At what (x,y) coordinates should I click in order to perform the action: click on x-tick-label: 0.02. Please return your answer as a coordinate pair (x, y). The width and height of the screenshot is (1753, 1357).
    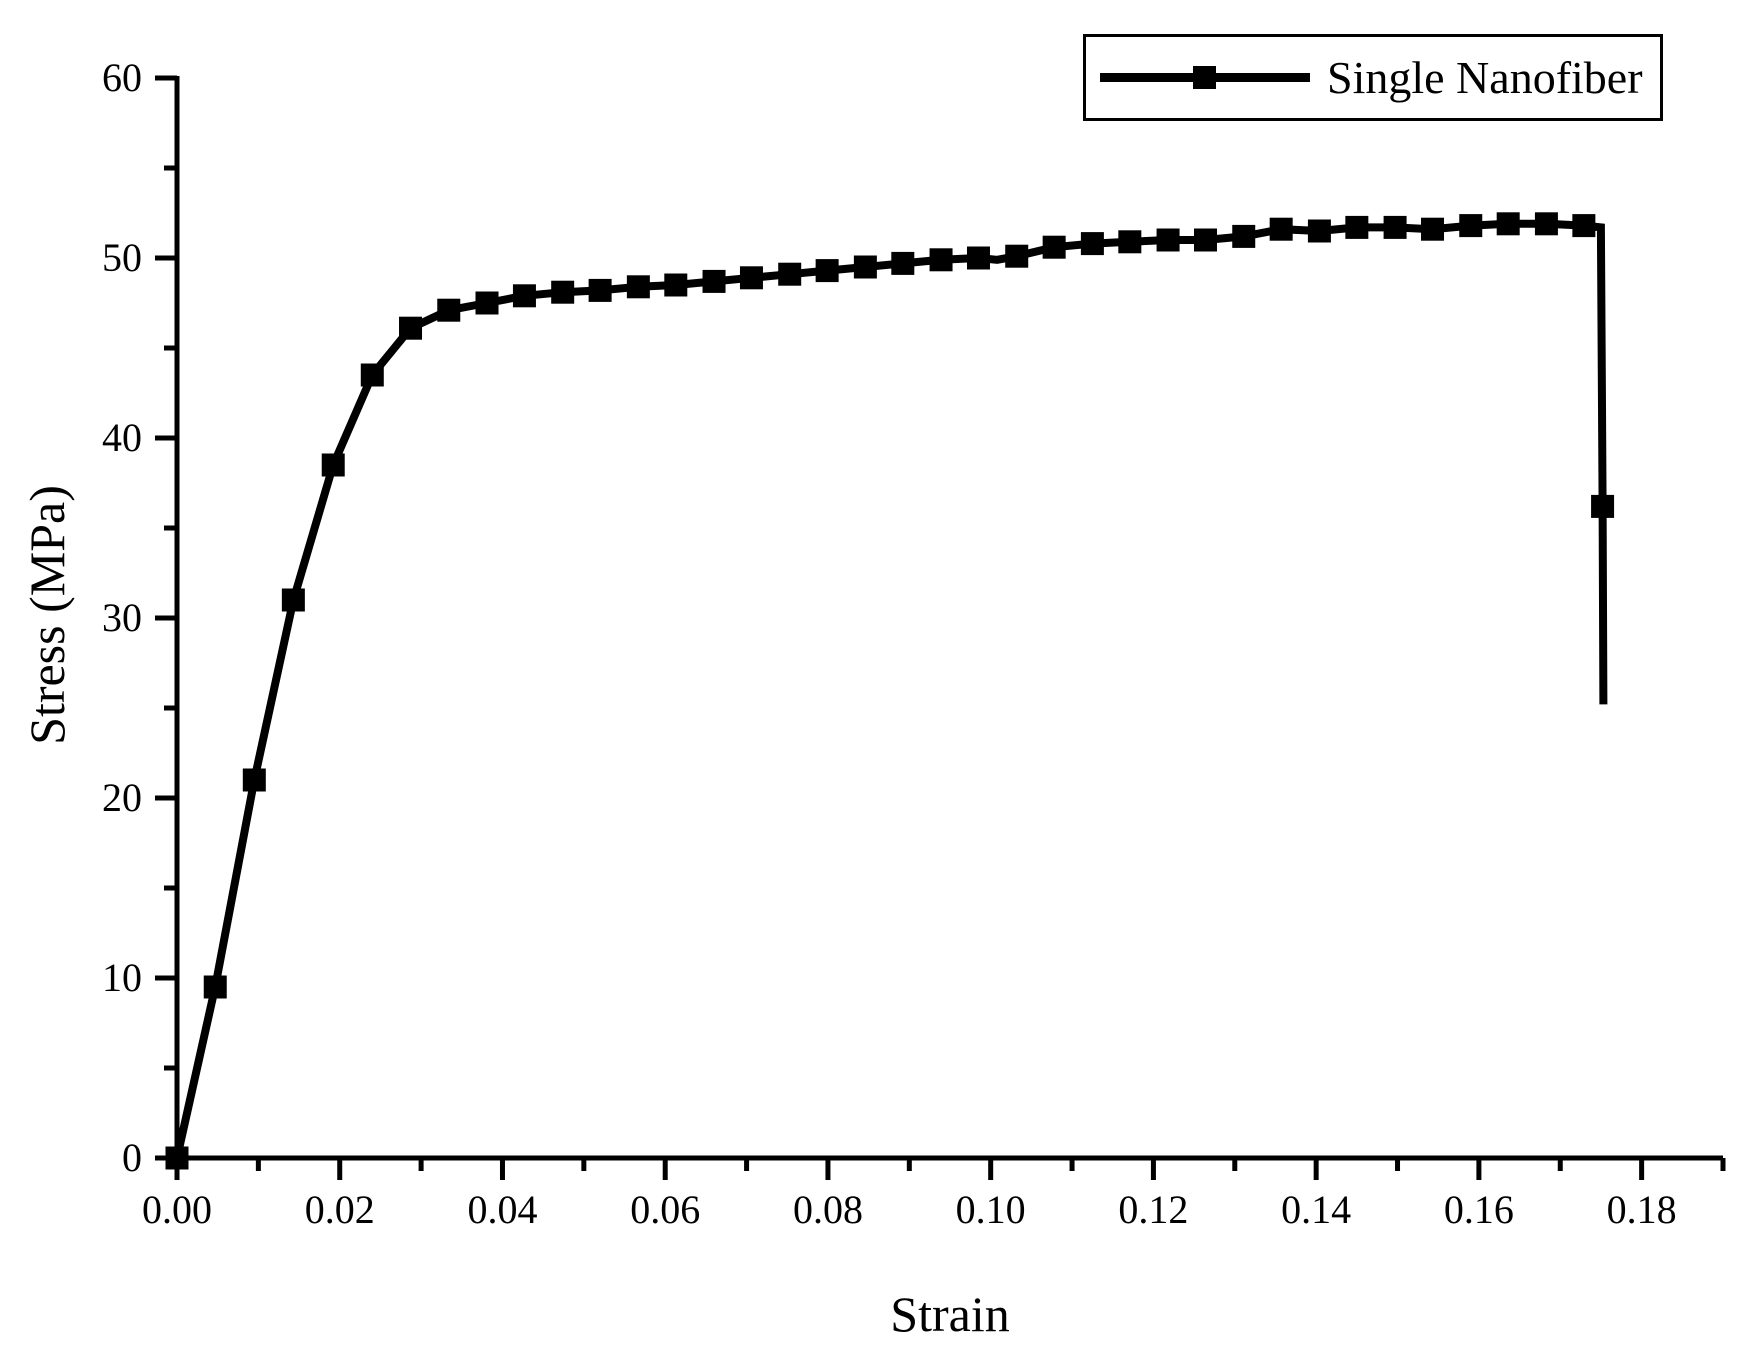
    Looking at the image, I should click on (339, 1209).